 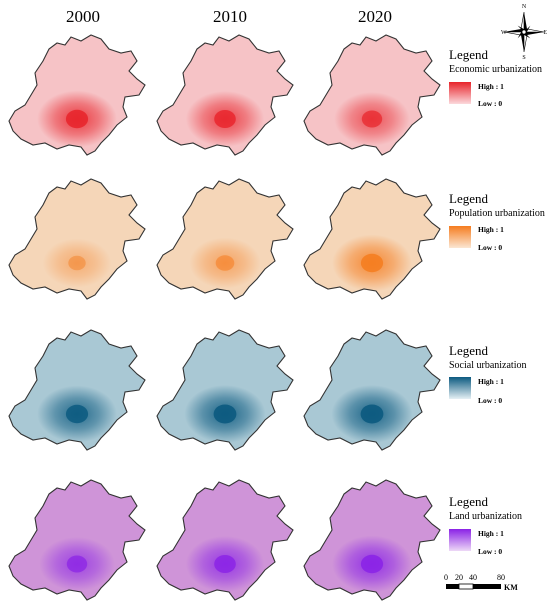 I want to click on year-header-2010: 2010, so click(x=230, y=16).